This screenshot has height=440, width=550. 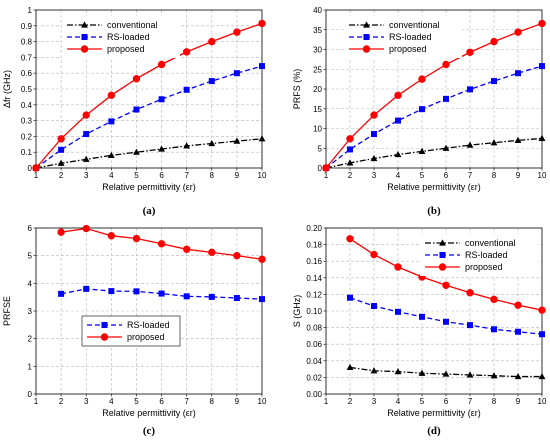 What do you see at coordinates (27, 57) in the screenshot?
I see `y-tick-label: 0.7` at bounding box center [27, 57].